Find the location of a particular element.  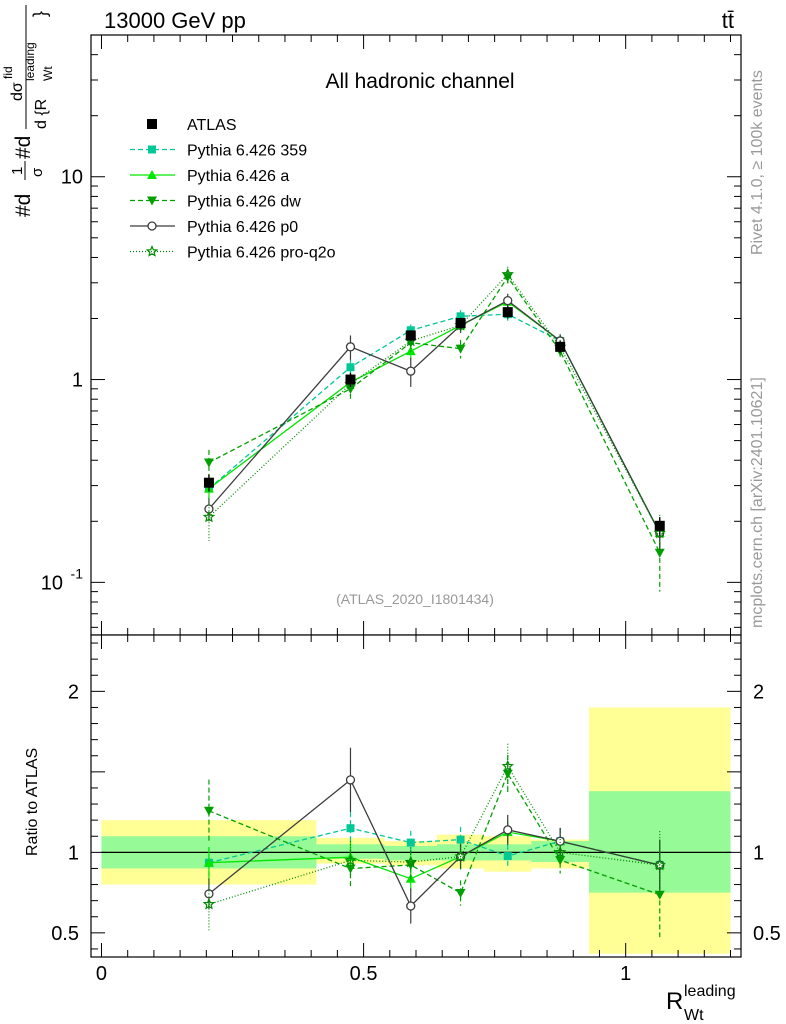

legend-marker-pq2o is located at coordinates (152, 250).